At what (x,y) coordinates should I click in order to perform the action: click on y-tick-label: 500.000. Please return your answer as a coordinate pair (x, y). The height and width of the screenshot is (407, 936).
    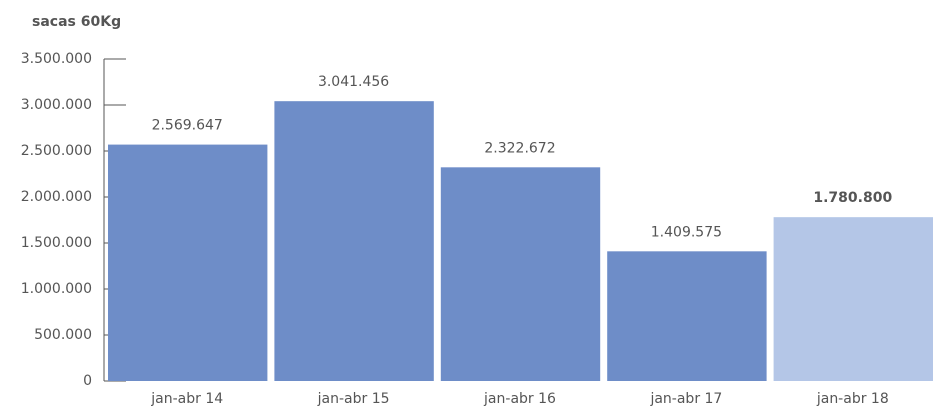
    Looking at the image, I should click on (63, 335).